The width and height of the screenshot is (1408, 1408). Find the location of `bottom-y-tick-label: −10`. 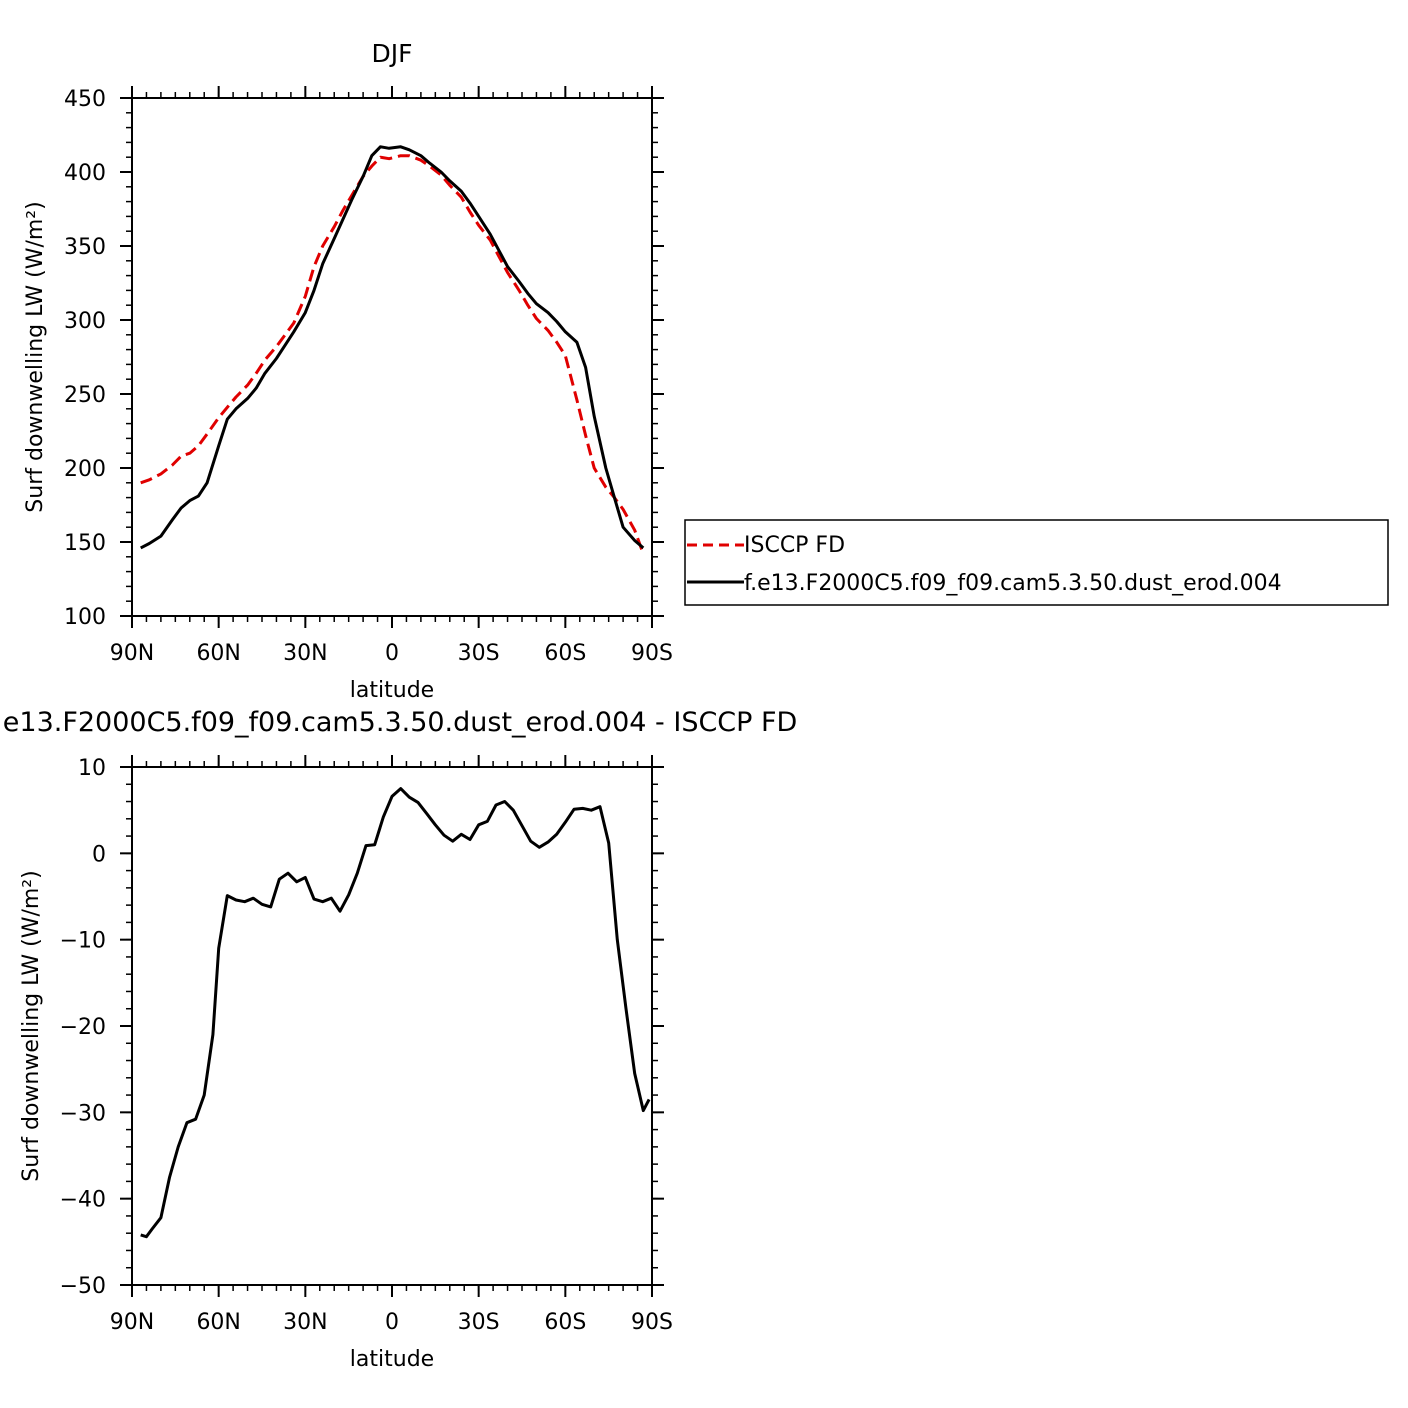

bottom-y-tick-label: −10 is located at coordinates (83, 941).